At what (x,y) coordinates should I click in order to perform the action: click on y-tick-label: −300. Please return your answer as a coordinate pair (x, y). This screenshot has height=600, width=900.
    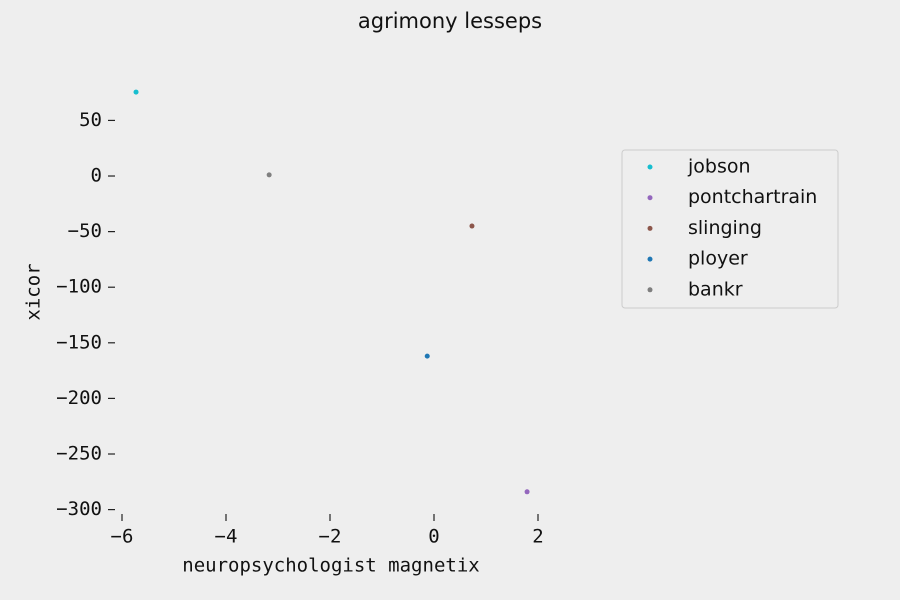
    Looking at the image, I should click on (79, 509).